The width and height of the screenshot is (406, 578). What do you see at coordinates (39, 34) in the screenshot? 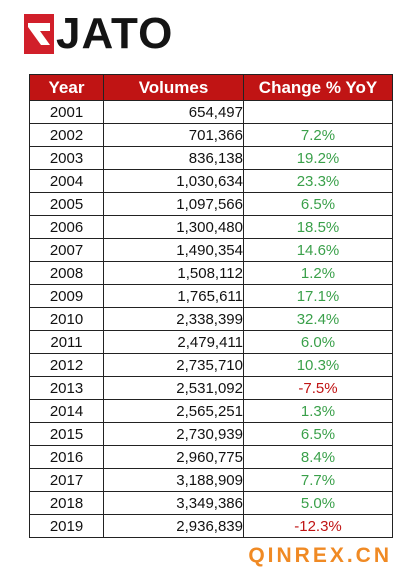
I see `jato-logo-mark-icon` at bounding box center [39, 34].